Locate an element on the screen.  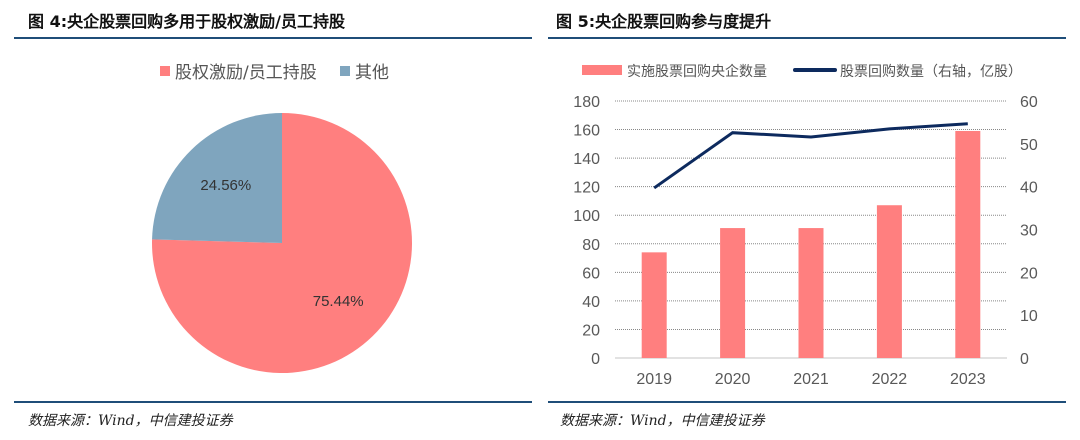
legend-label-bar: 实施股票回购央企数量 is located at coordinates (697, 71).